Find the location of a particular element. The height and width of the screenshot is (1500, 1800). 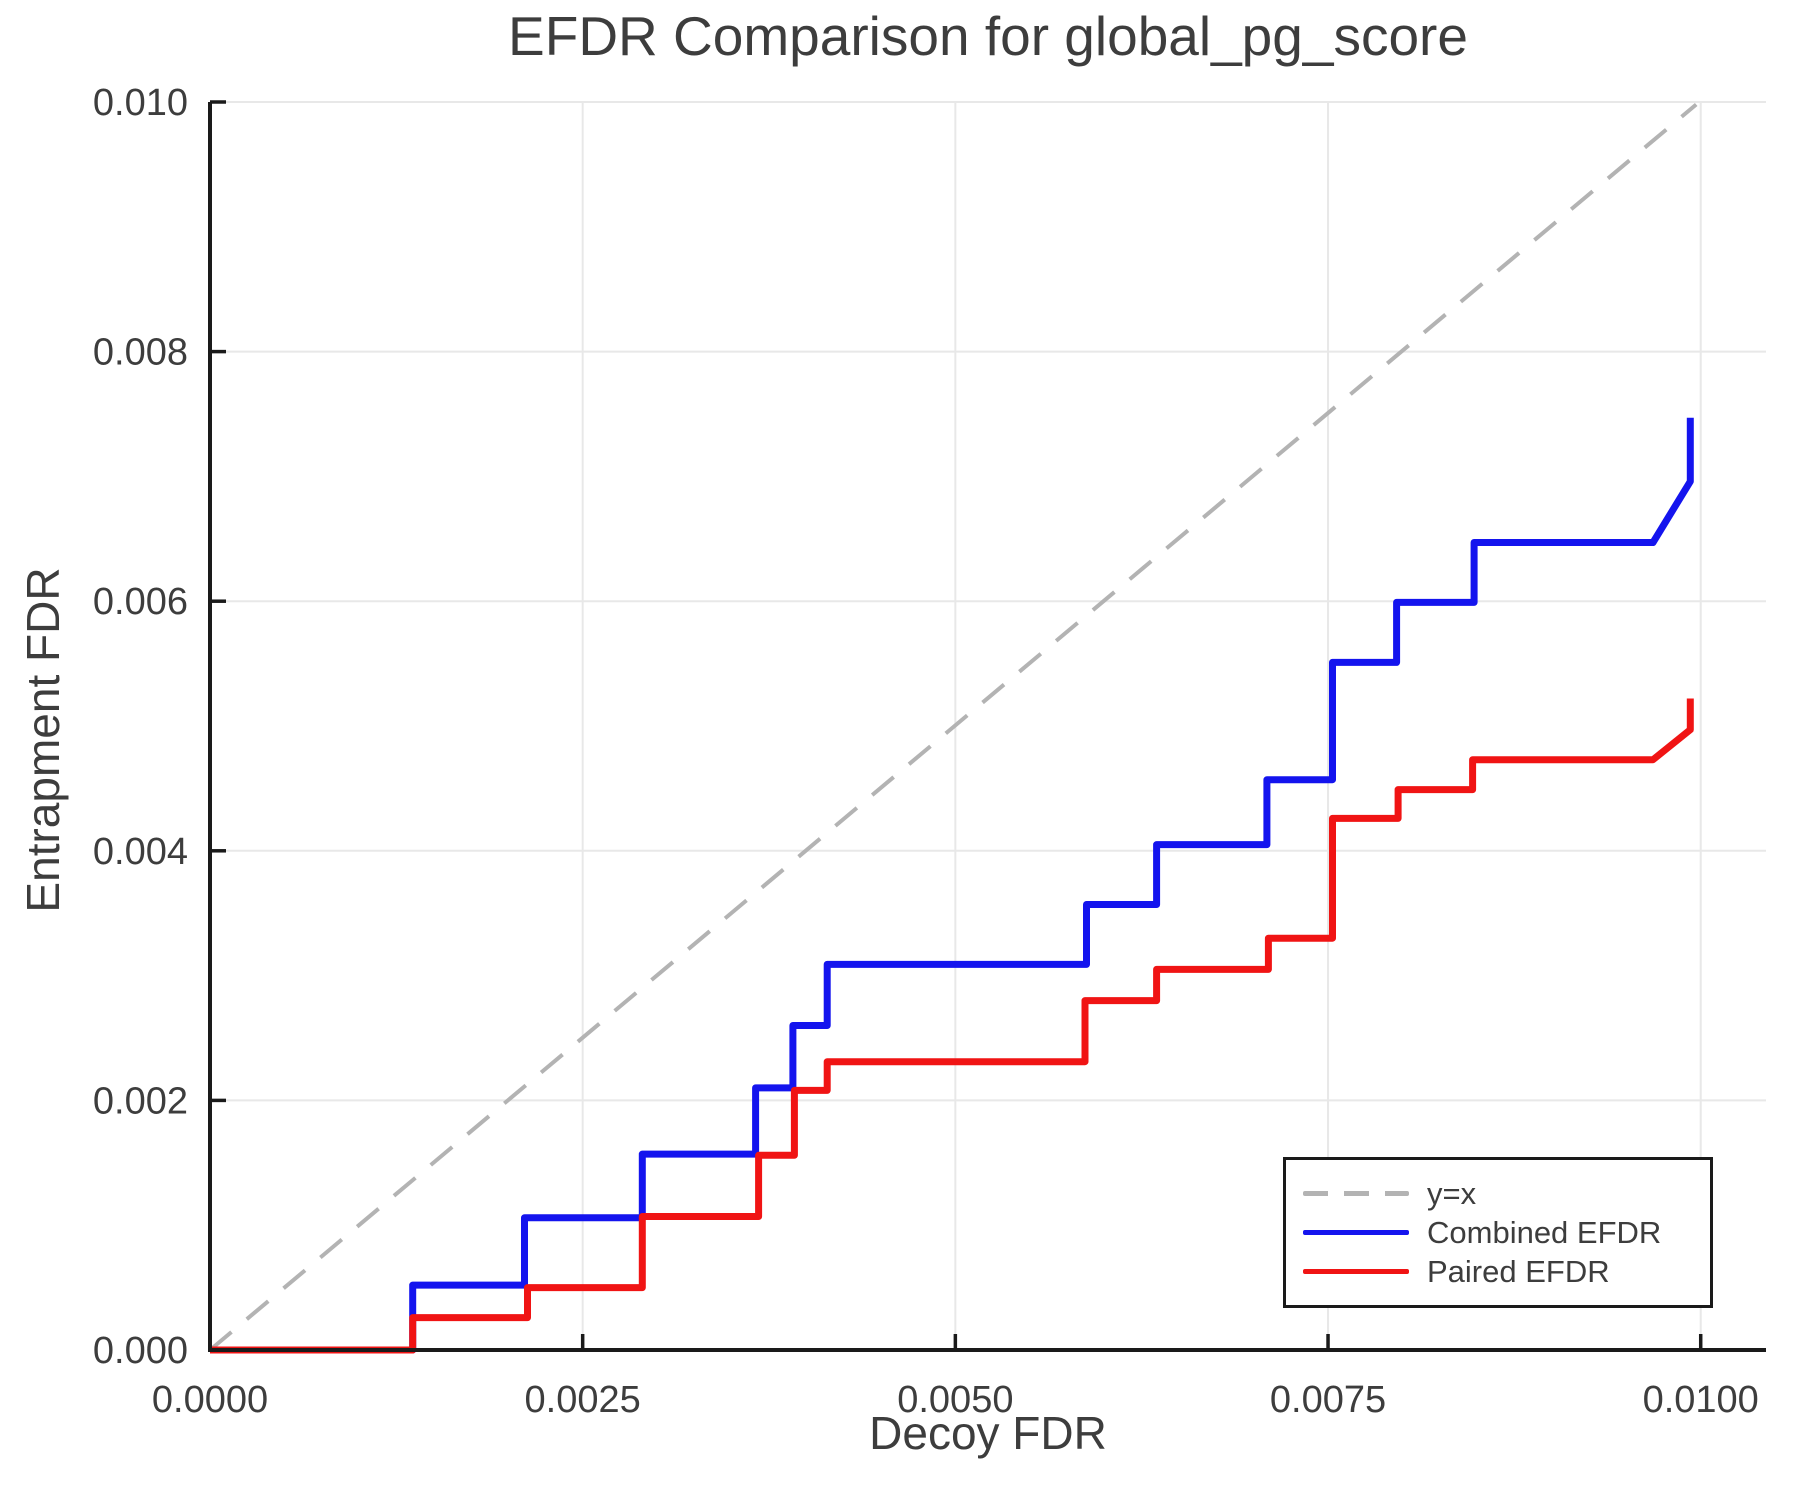

yx-line-sample is located at coordinates (1356, 1193).